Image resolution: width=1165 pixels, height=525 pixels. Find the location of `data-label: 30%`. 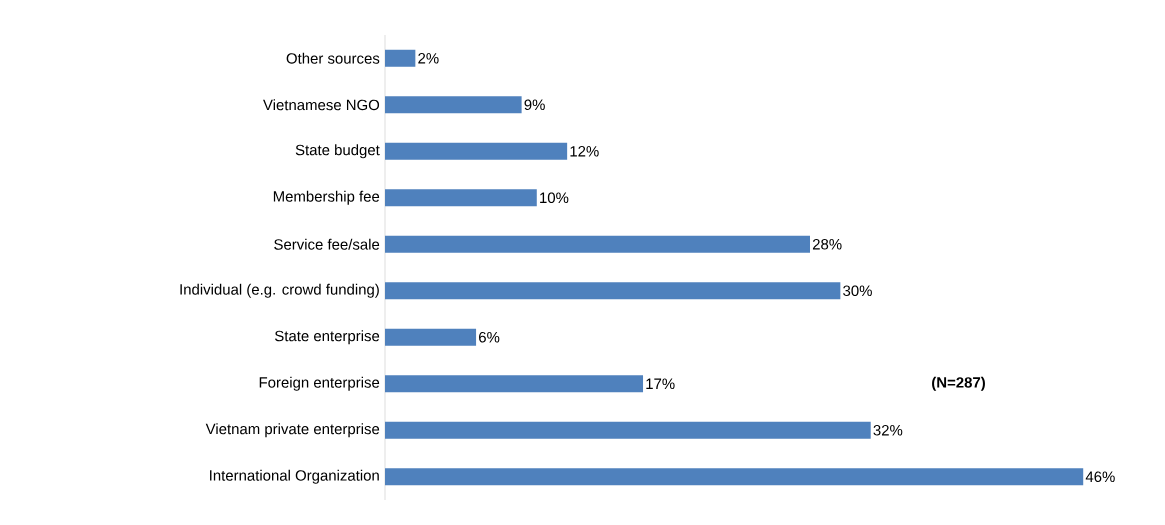

data-label: 30% is located at coordinates (857, 291).